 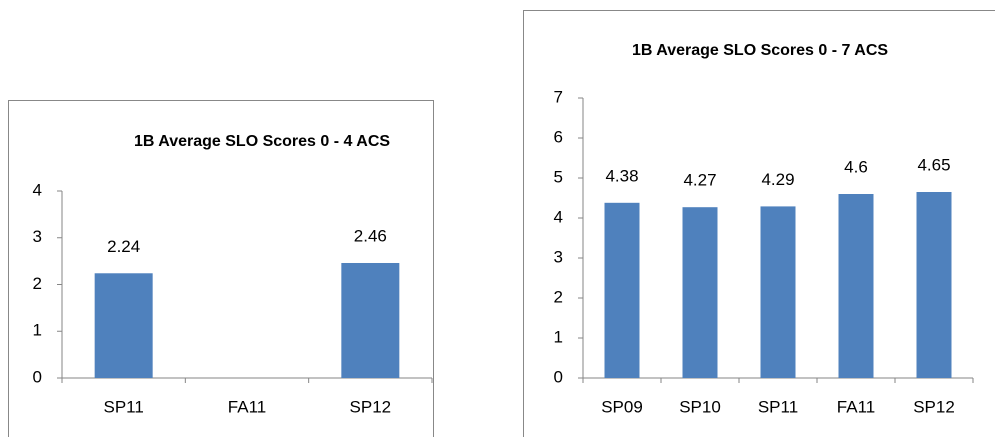 What do you see at coordinates (622, 406) in the screenshot?
I see `x-tick-label: SP09` at bounding box center [622, 406].